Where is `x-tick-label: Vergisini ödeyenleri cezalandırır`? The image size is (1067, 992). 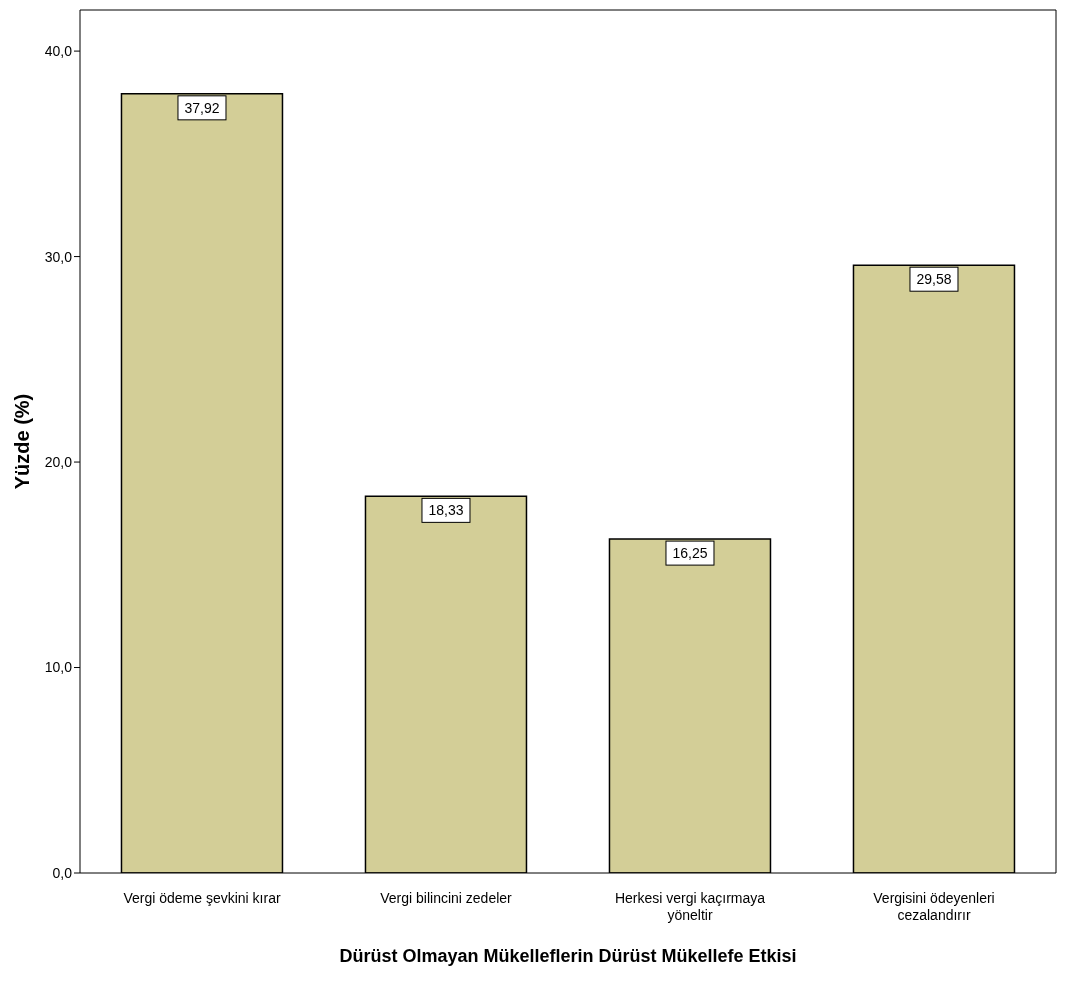
x-tick-label: Vergisini ödeyenleri cezalandırır is located at coordinates (934, 906).